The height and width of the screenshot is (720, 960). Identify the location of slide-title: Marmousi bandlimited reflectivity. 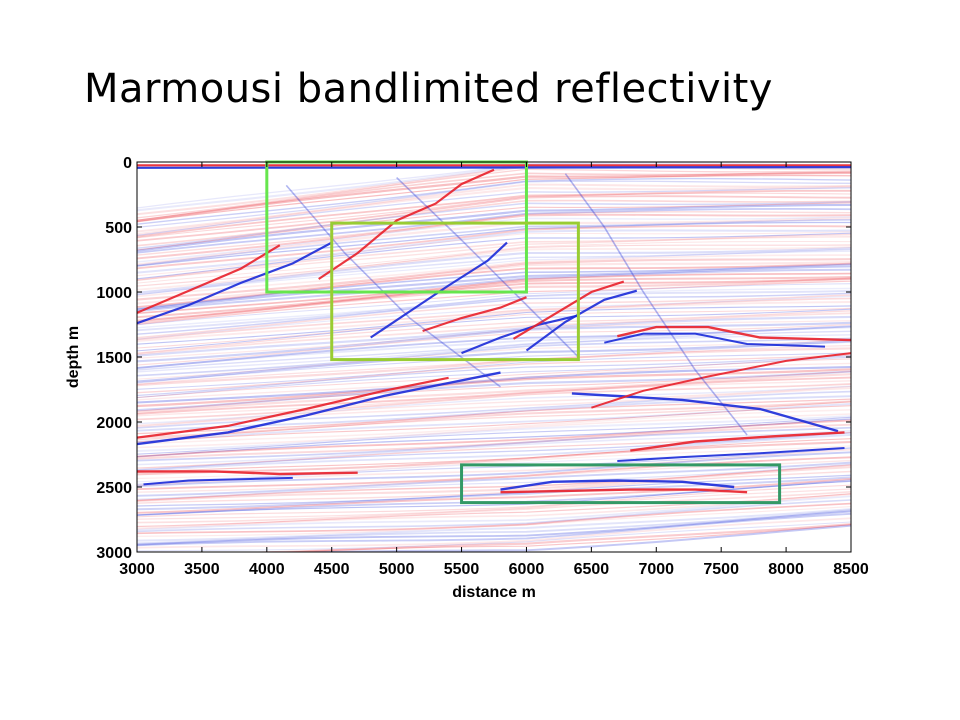
(428, 89).